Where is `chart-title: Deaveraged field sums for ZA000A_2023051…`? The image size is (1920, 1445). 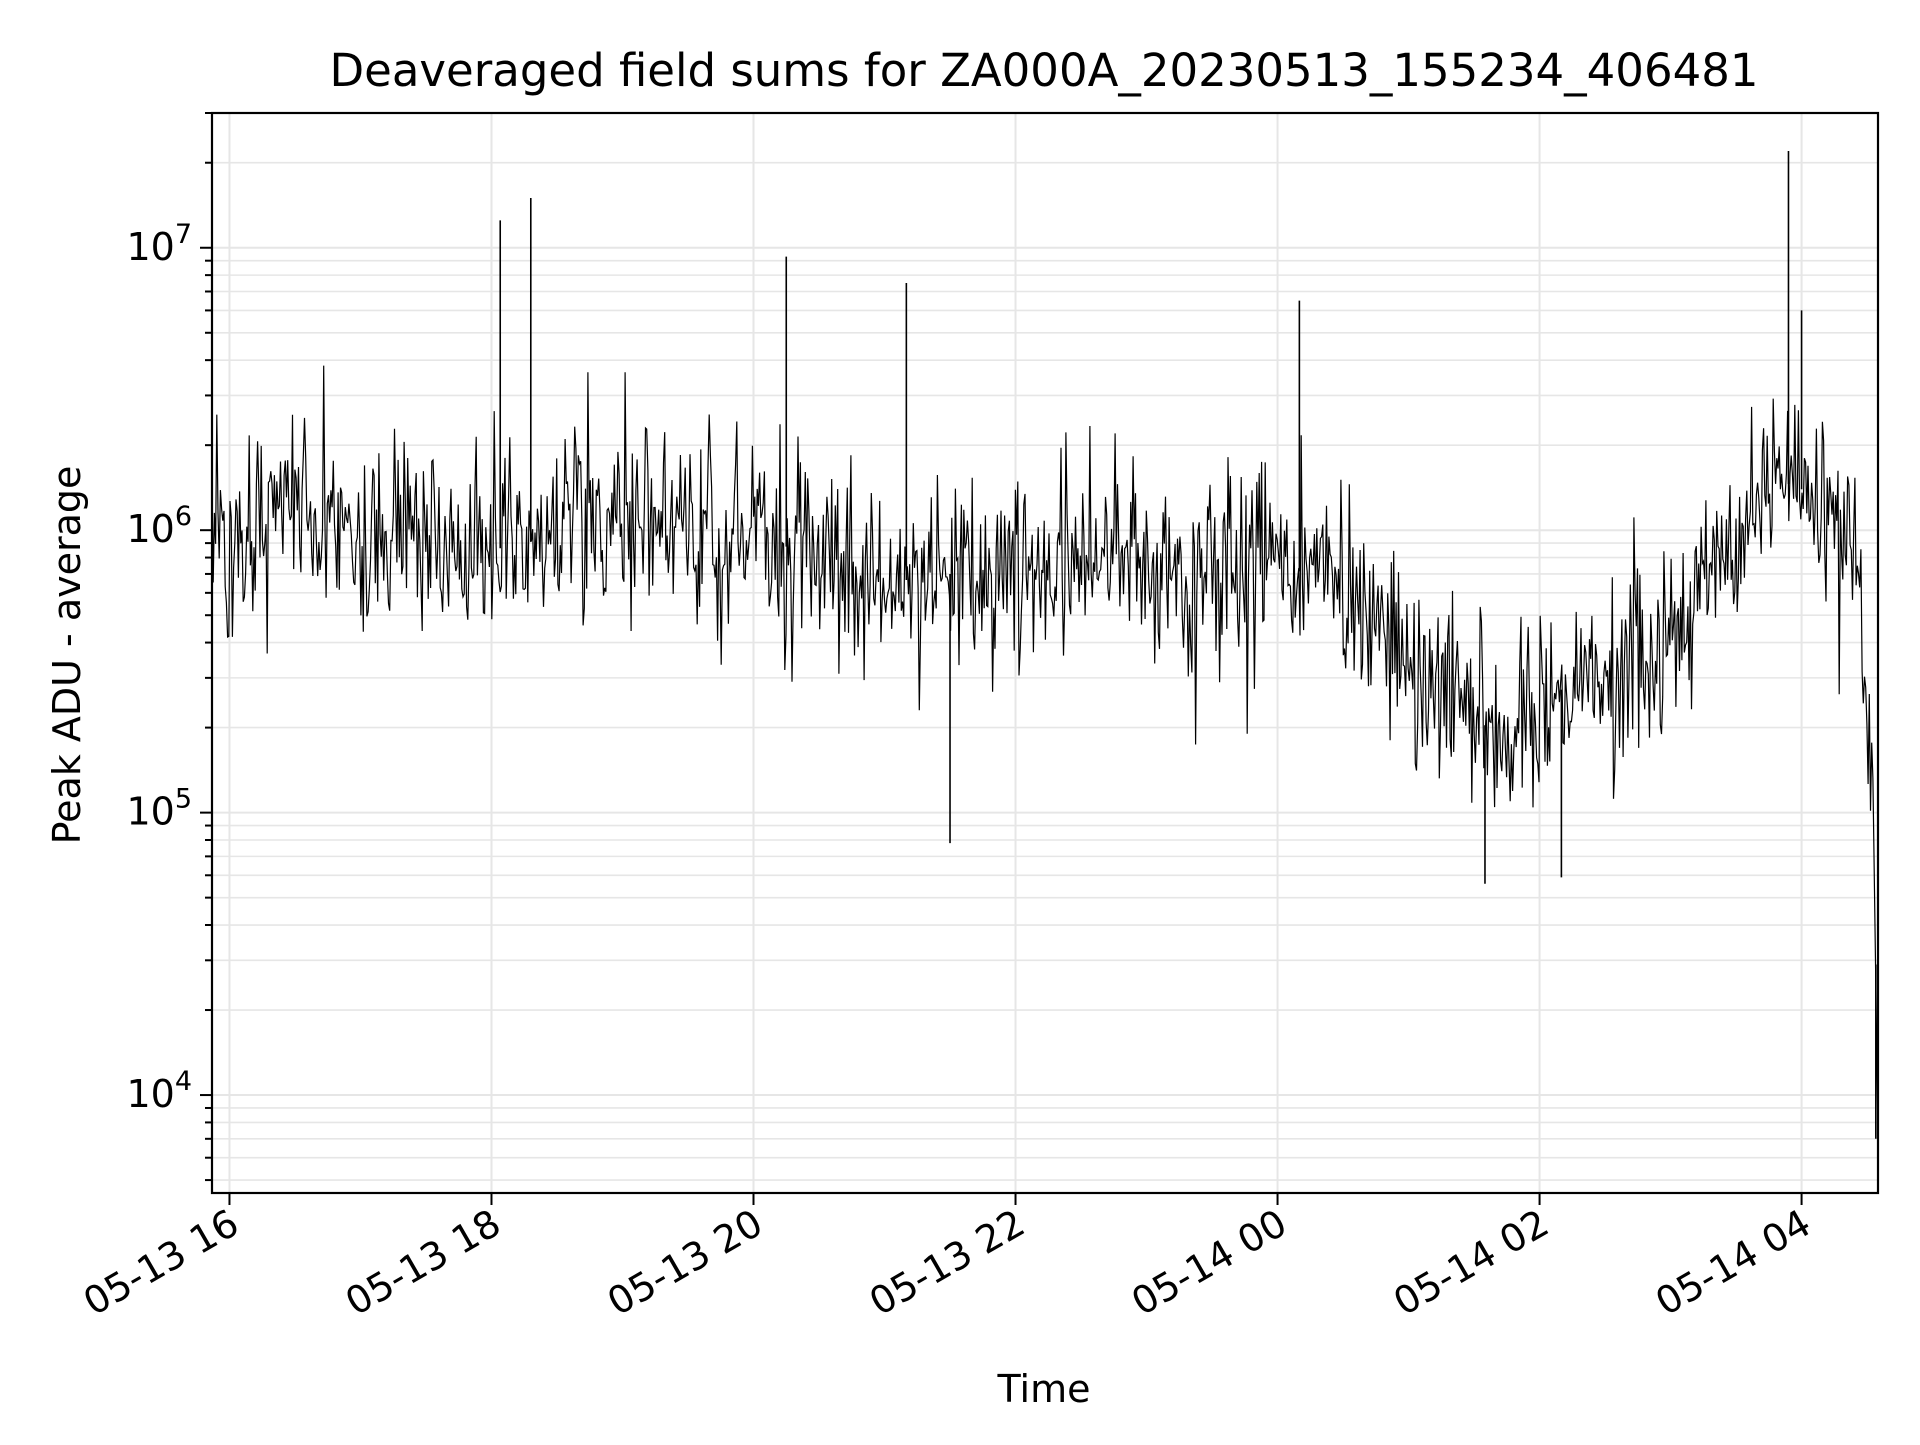
chart-title: Deaveraged field sums for ZA000A_2023051… is located at coordinates (1044, 70).